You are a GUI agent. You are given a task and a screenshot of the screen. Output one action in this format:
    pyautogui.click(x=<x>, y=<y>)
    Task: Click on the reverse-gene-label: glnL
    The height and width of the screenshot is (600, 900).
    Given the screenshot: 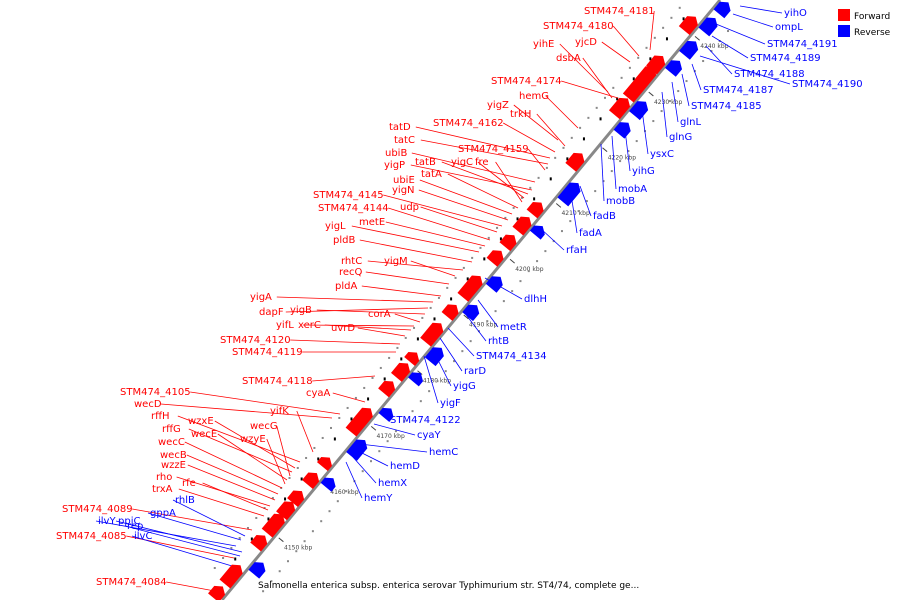 What is the action you would take?
    pyautogui.click(x=690, y=122)
    